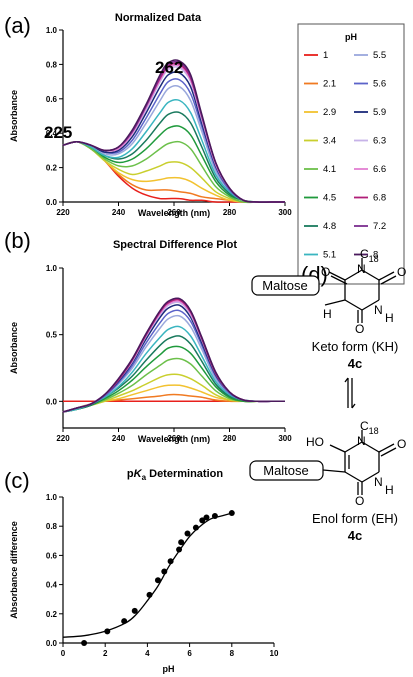 This screenshot has width=413, height=677. Describe the element at coordinates (379, 112) in the screenshot. I see `legend-label: 5.9` at that location.